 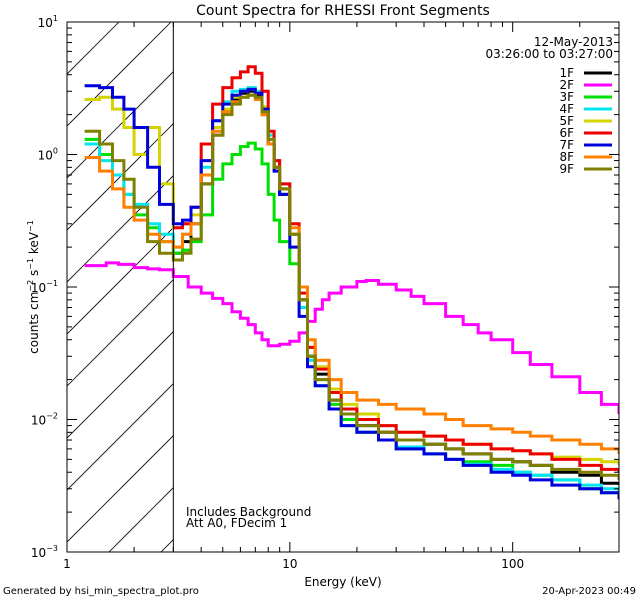 What do you see at coordinates (30, 286) in the screenshot?
I see `y-label-sup-1: −2` at bounding box center [30, 286].